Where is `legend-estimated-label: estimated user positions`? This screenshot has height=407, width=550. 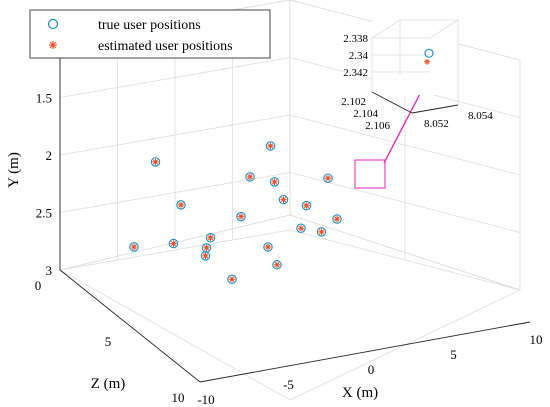 legend-estimated-label: estimated user positions is located at coordinates (165, 46).